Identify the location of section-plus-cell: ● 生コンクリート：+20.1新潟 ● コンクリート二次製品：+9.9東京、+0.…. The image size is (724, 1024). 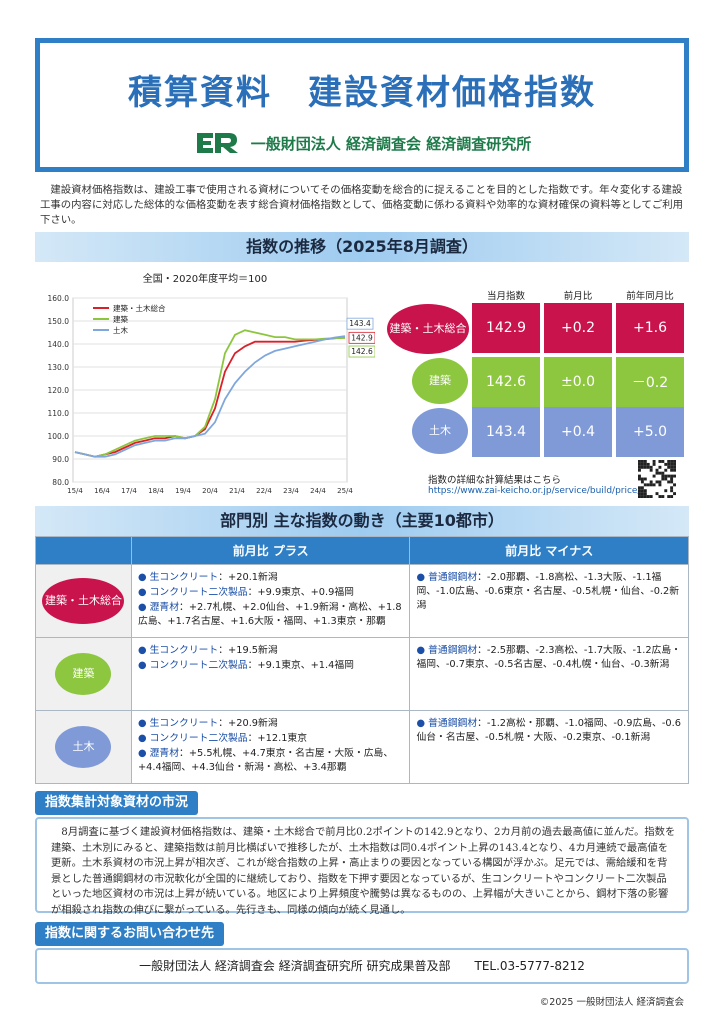
(270, 601).